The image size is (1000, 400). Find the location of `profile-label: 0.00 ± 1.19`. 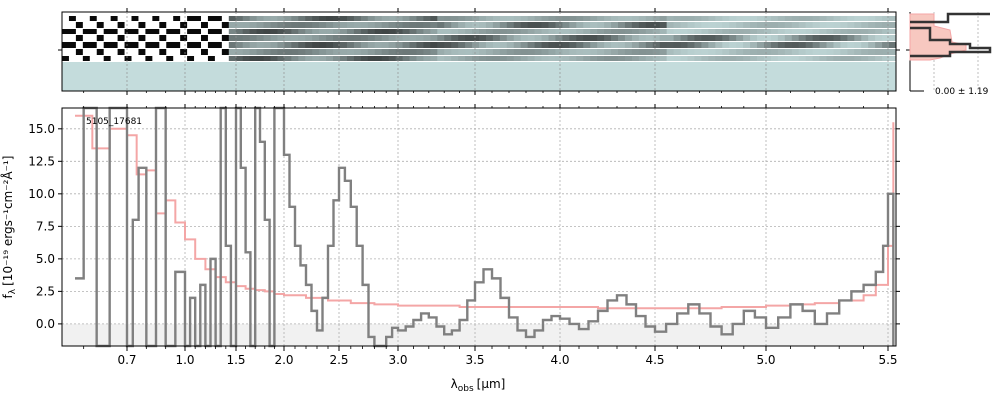

profile-label: 0.00 ± 1.19 is located at coordinates (962, 92).